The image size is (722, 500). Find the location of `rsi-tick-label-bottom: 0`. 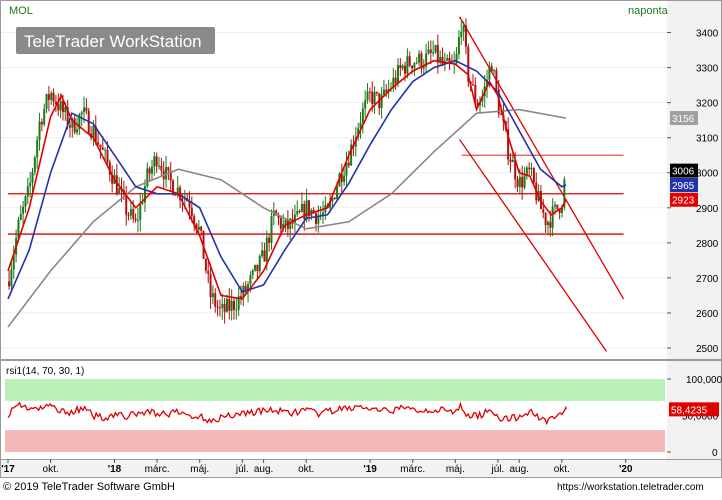

rsi-tick-label-bottom: 0 is located at coordinates (715, 453).